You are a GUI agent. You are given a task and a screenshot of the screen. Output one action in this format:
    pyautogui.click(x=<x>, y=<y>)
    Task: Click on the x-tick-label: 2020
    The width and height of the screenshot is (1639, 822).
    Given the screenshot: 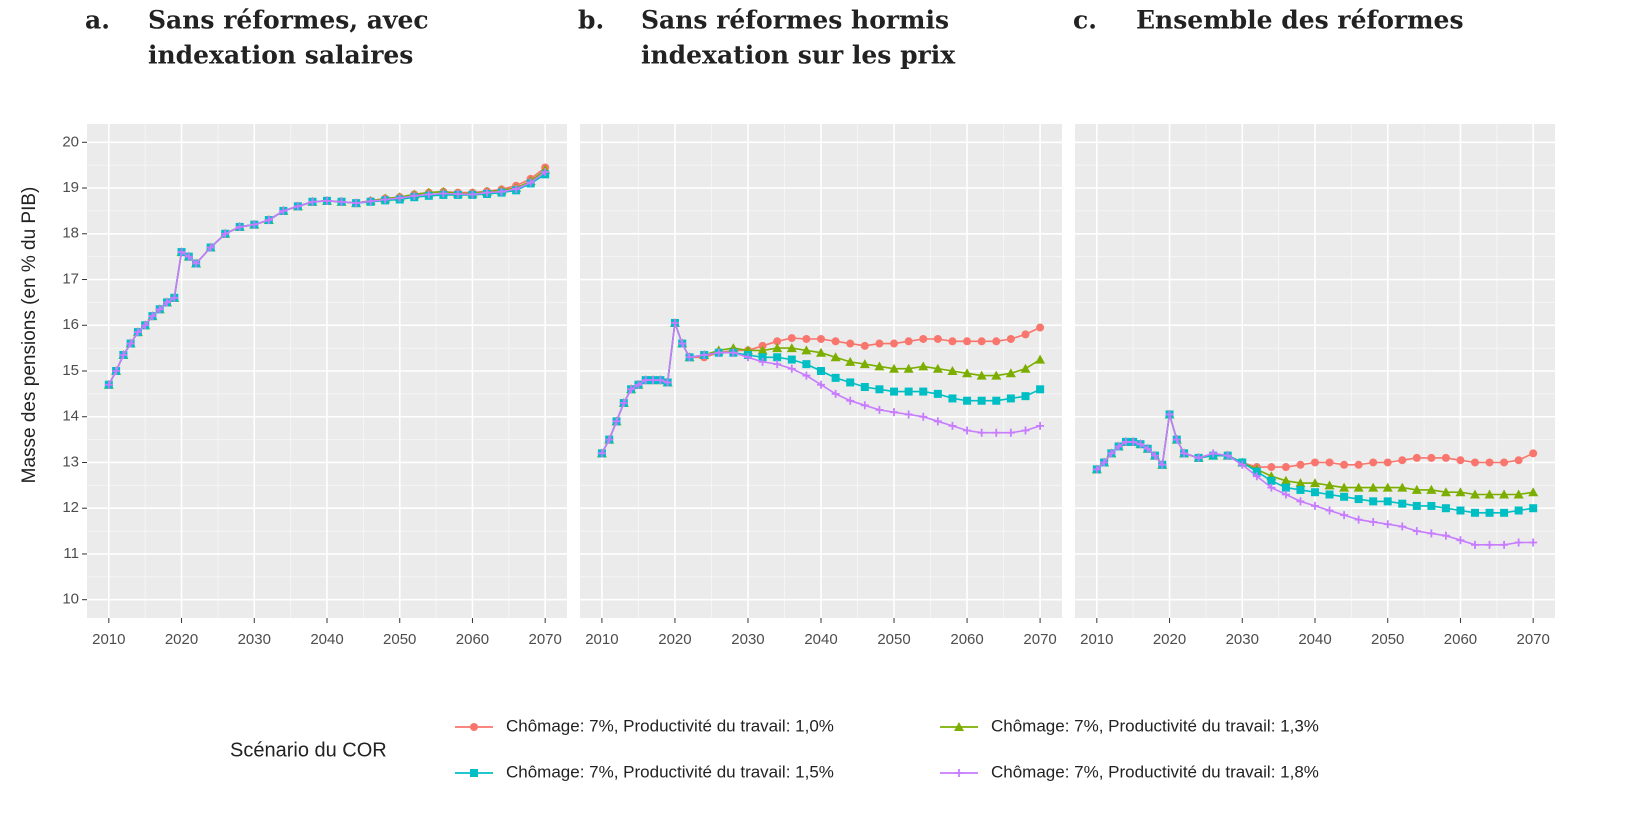 What is the action you would take?
    pyautogui.click(x=674, y=639)
    